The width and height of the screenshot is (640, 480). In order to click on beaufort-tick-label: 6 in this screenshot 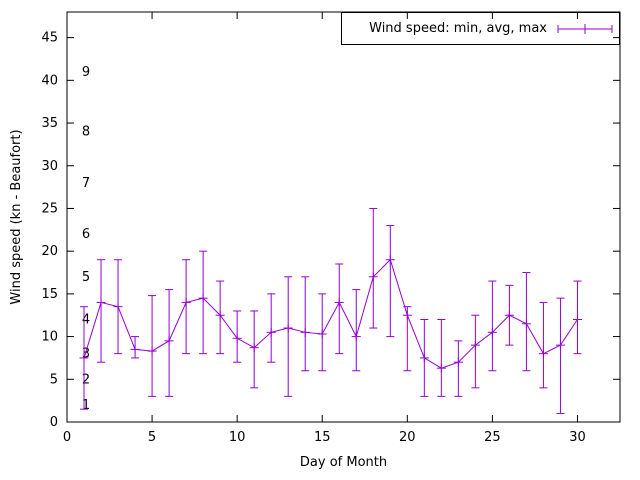, I will do `click(86, 234)`.